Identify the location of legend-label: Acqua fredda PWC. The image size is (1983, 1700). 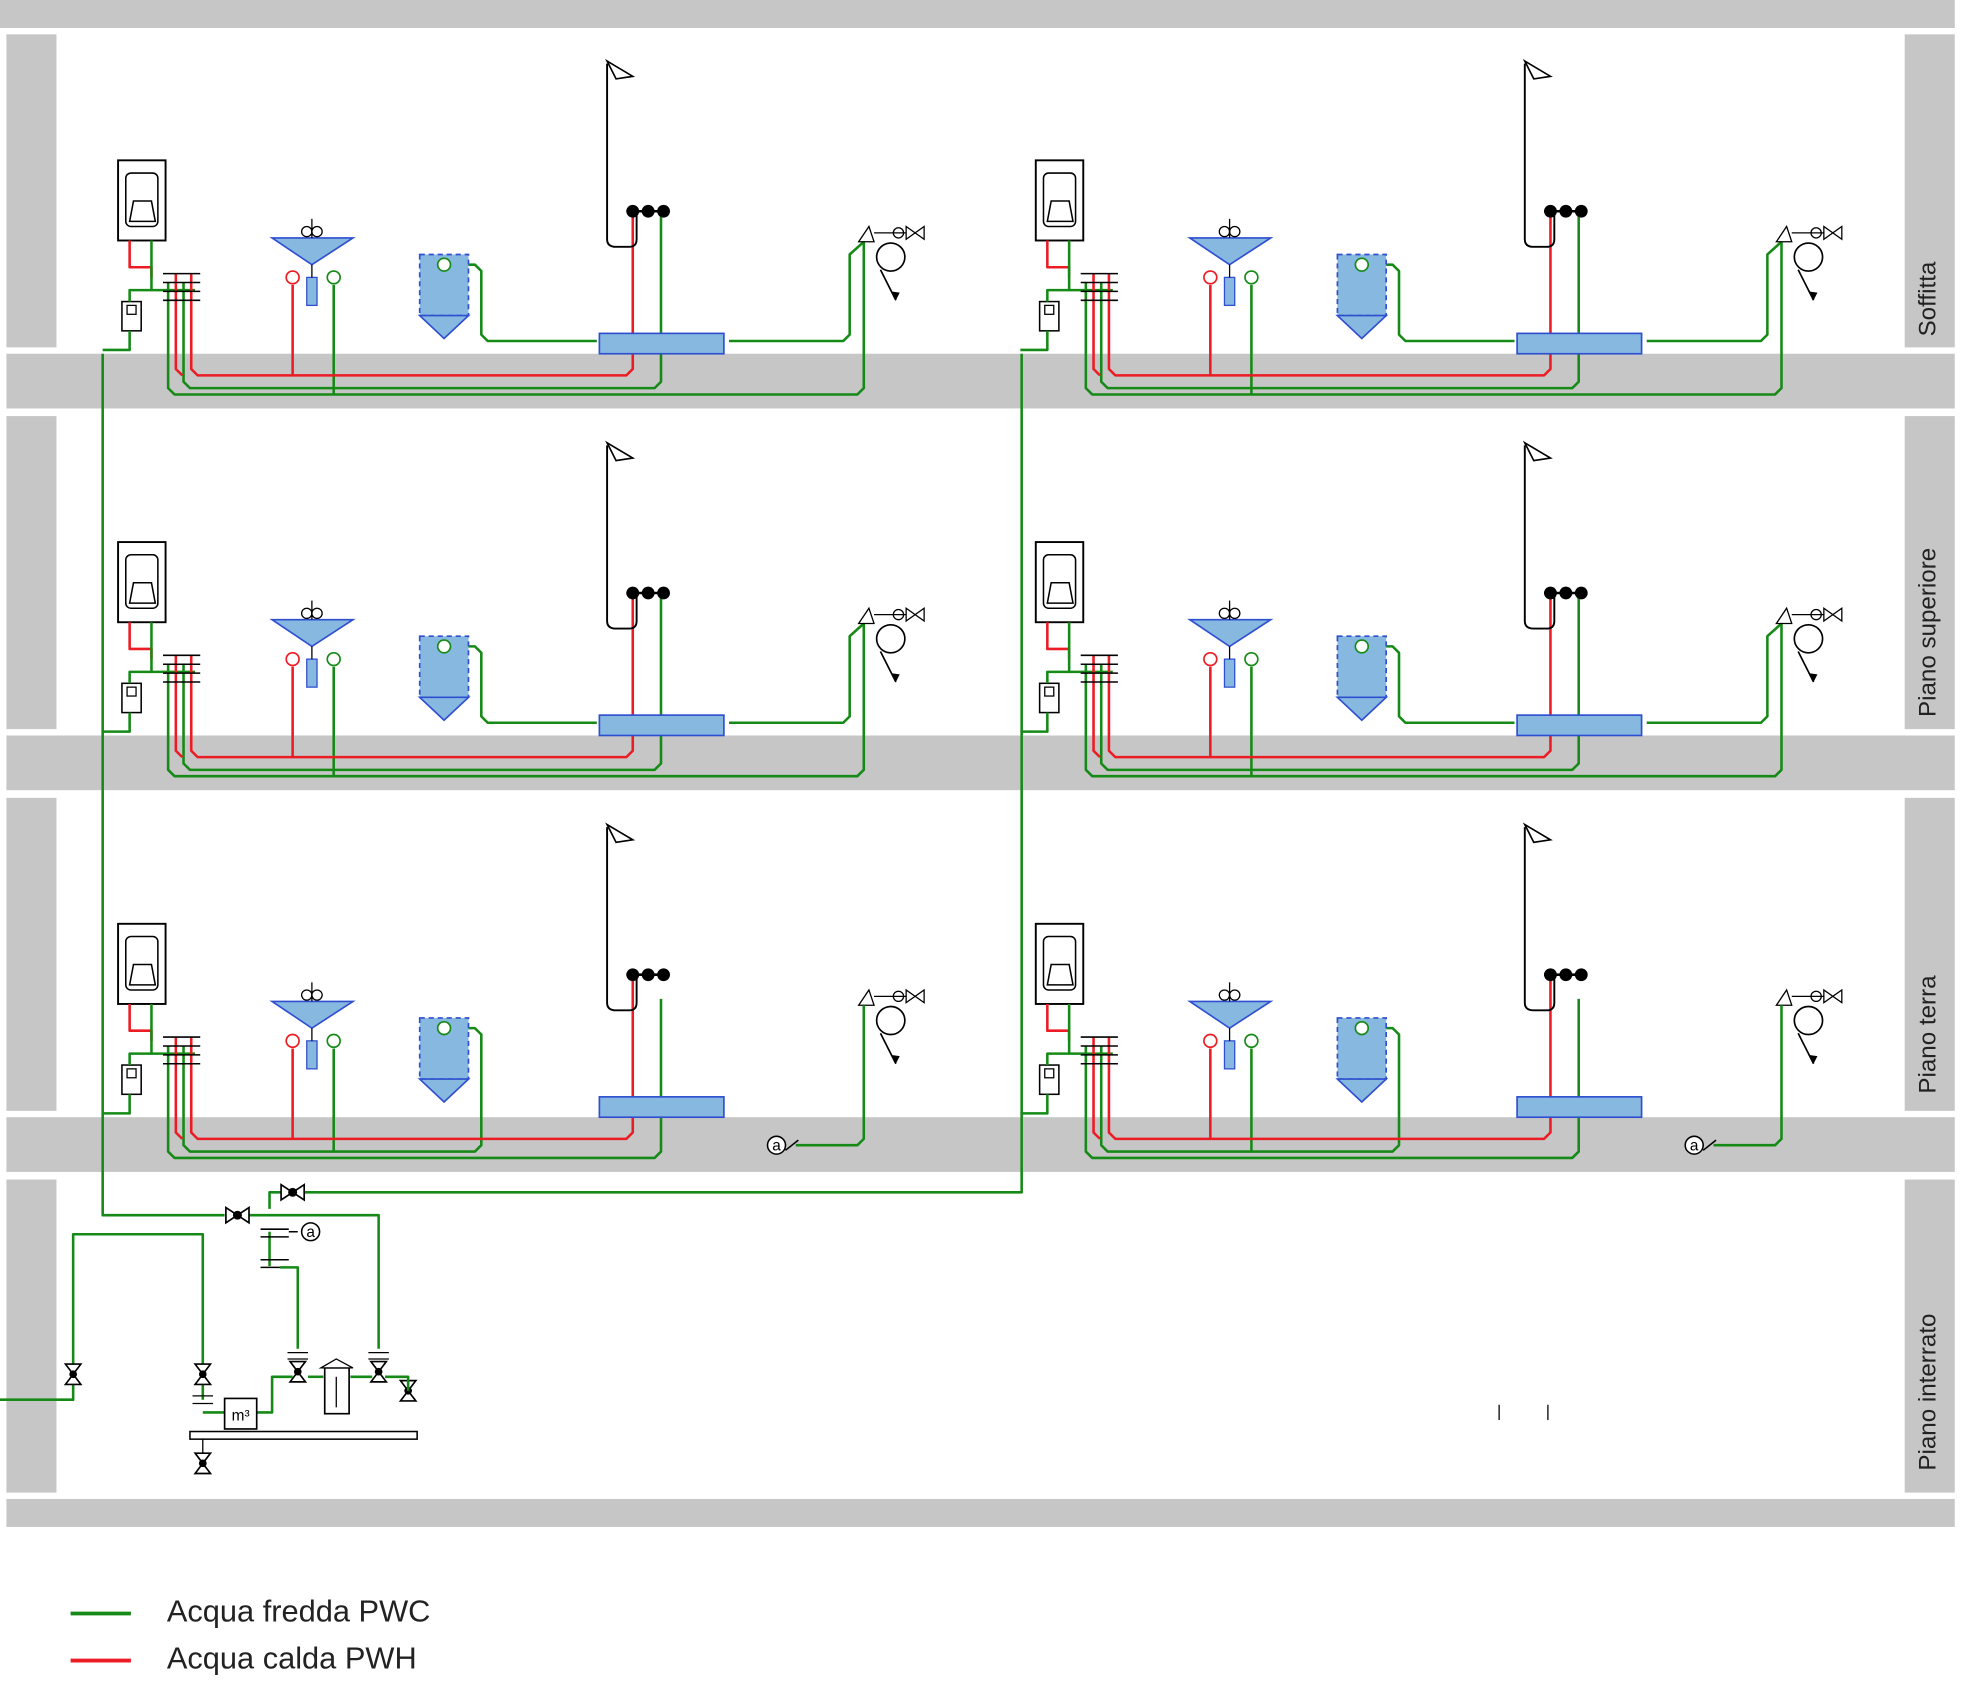
(299, 1612).